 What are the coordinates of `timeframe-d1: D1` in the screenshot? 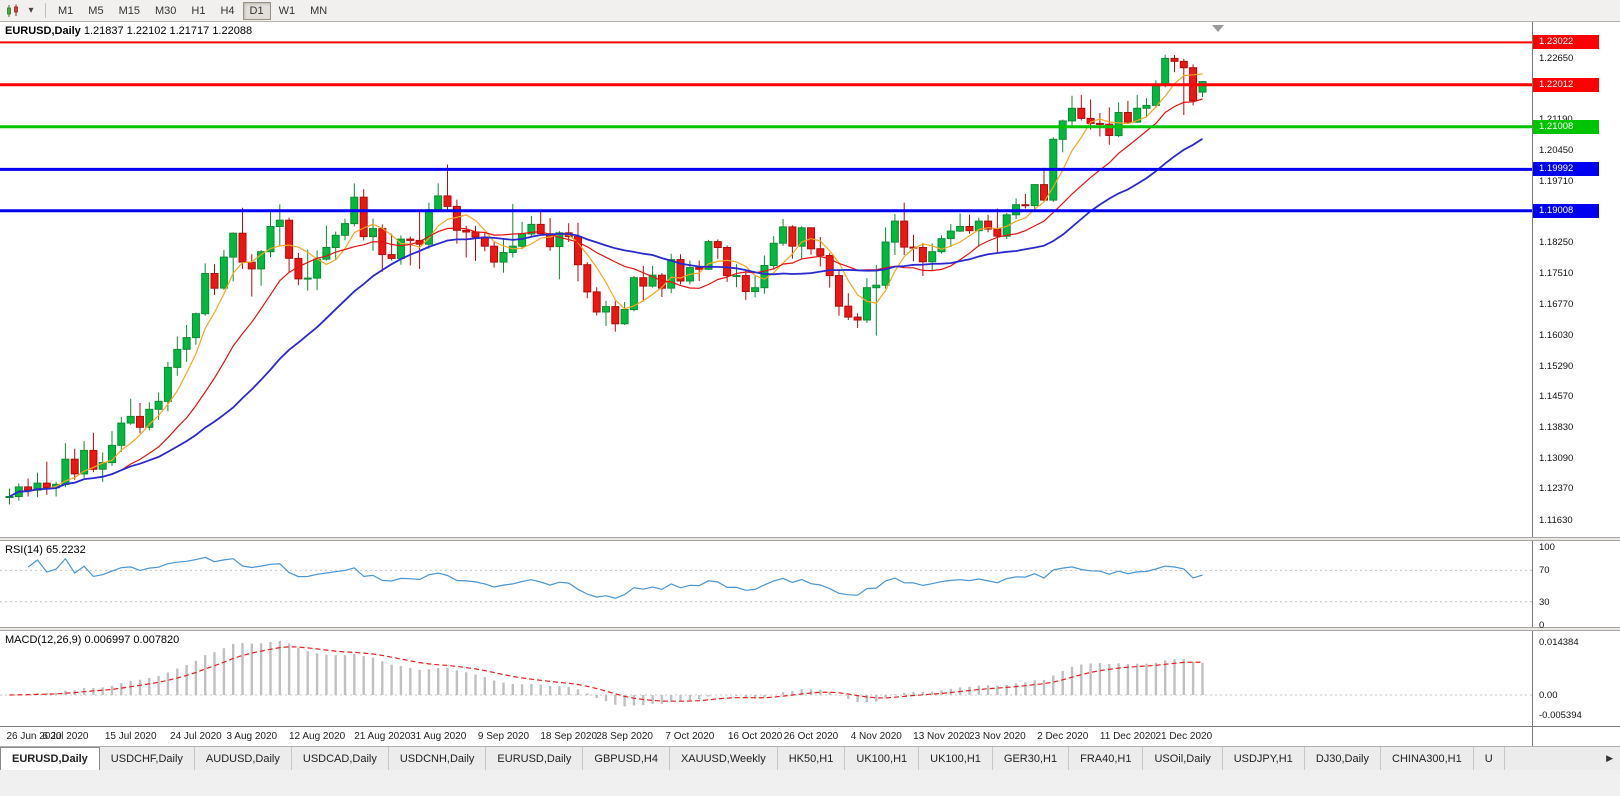 It's located at (256, 10).